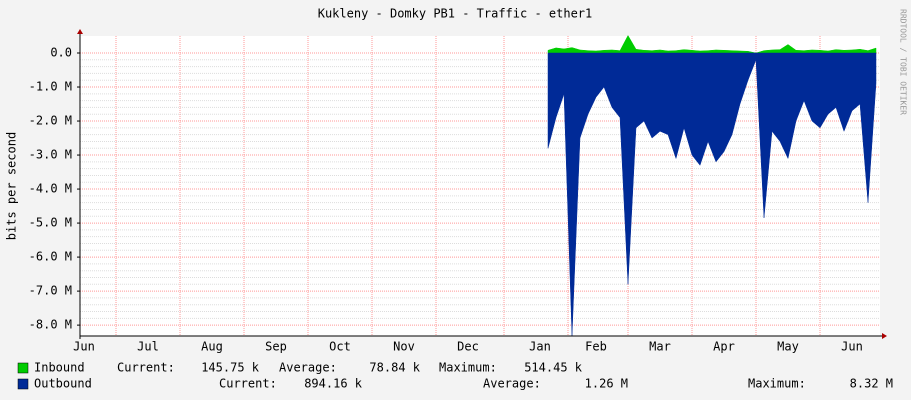 The image size is (911, 400). I want to click on legend-stat-value: 514.45 k, so click(553, 368).